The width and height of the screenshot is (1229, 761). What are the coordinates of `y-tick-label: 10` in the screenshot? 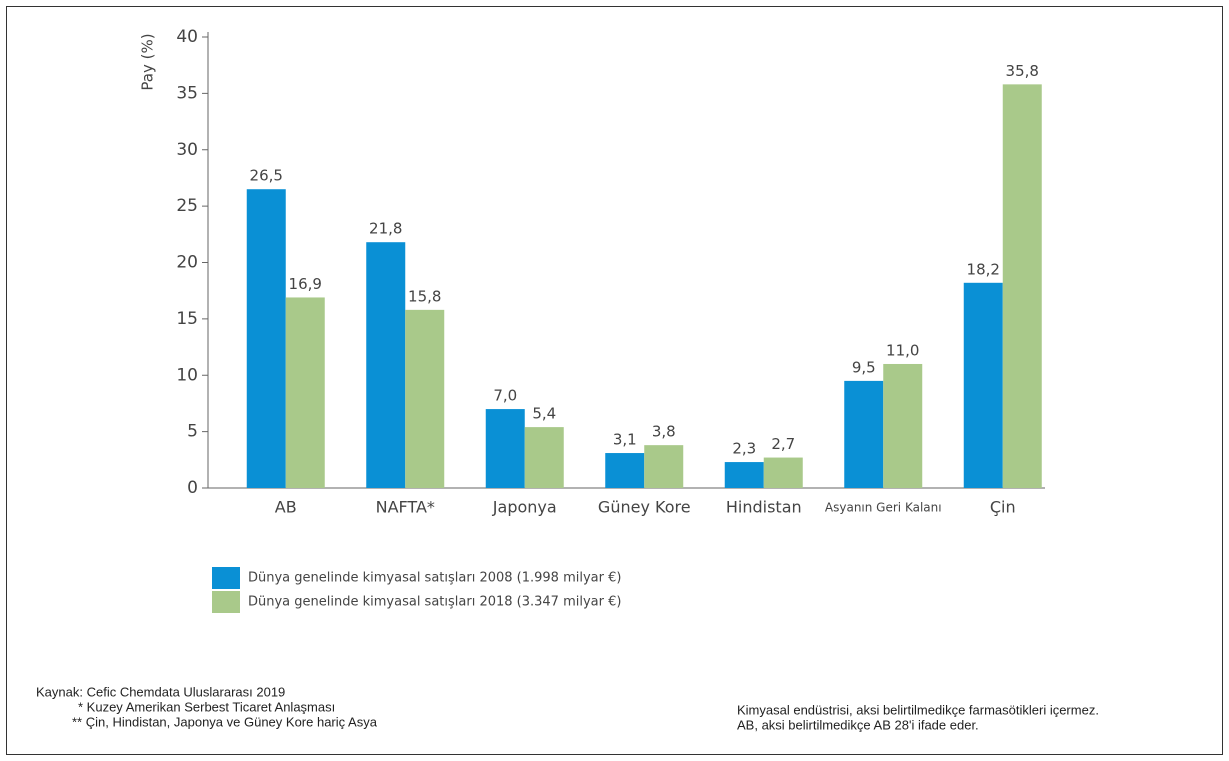 It's located at (187, 375).